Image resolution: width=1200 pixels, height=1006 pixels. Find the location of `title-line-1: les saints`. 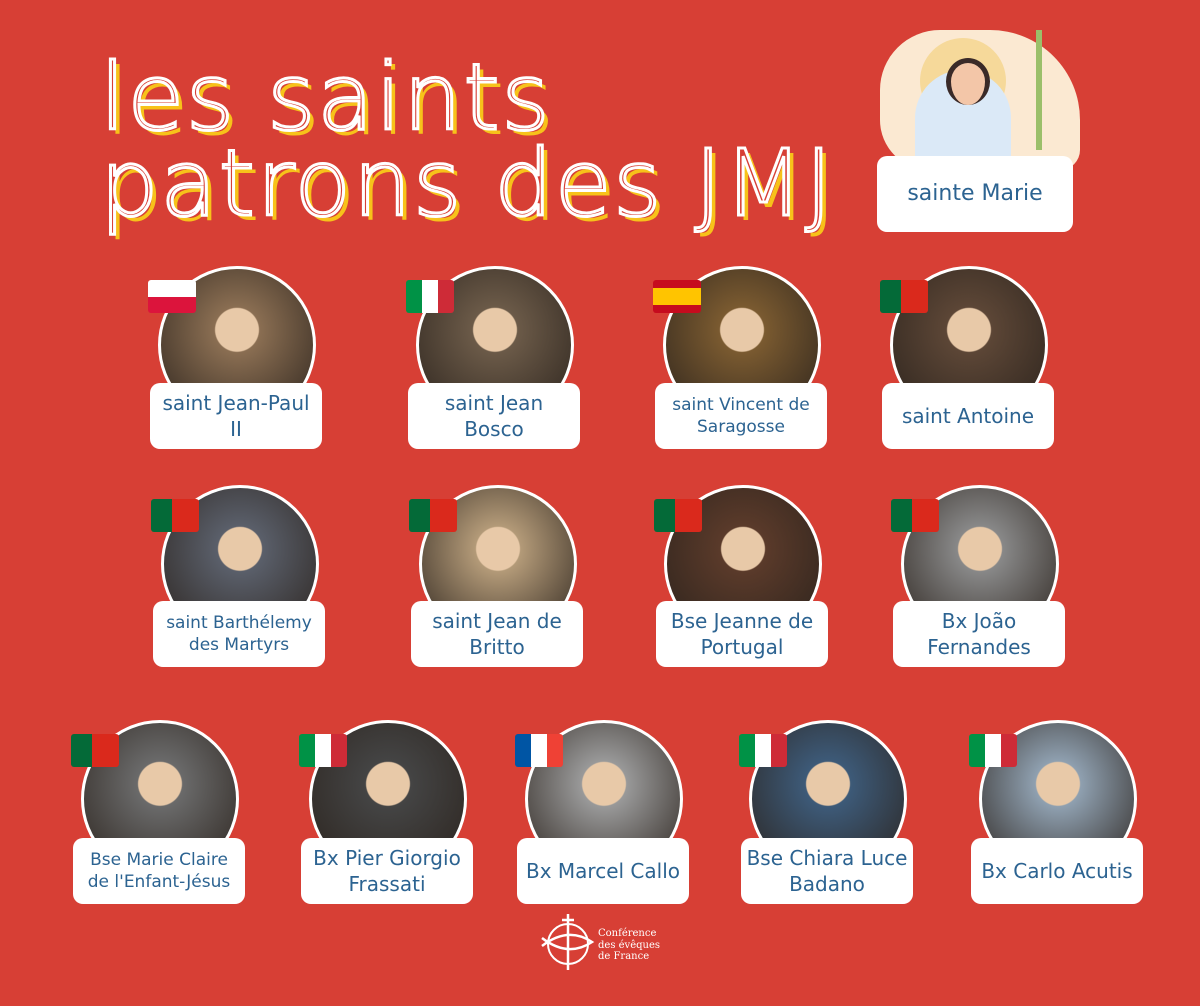

title-line-1: les saints is located at coordinates (325, 97).